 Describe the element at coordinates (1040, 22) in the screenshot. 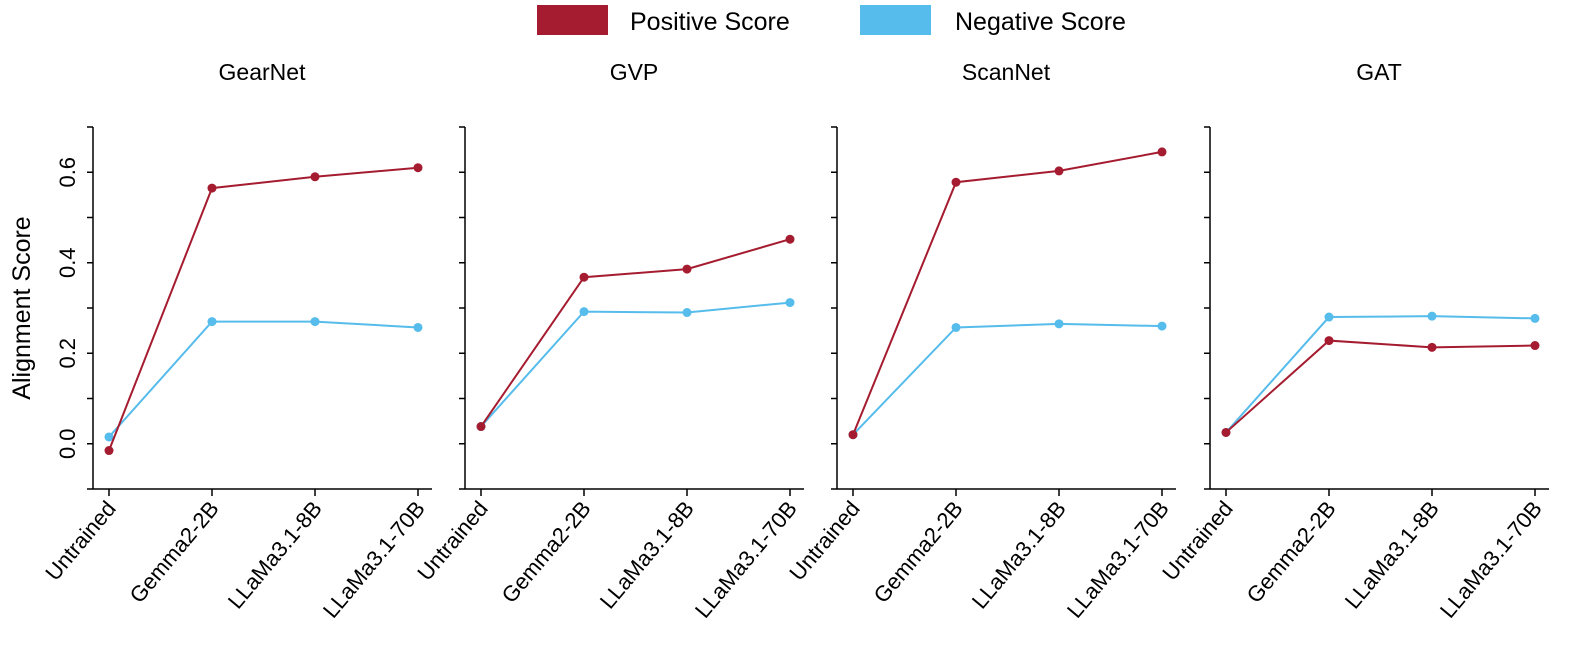

I see `legend-label: Negative Score` at that location.